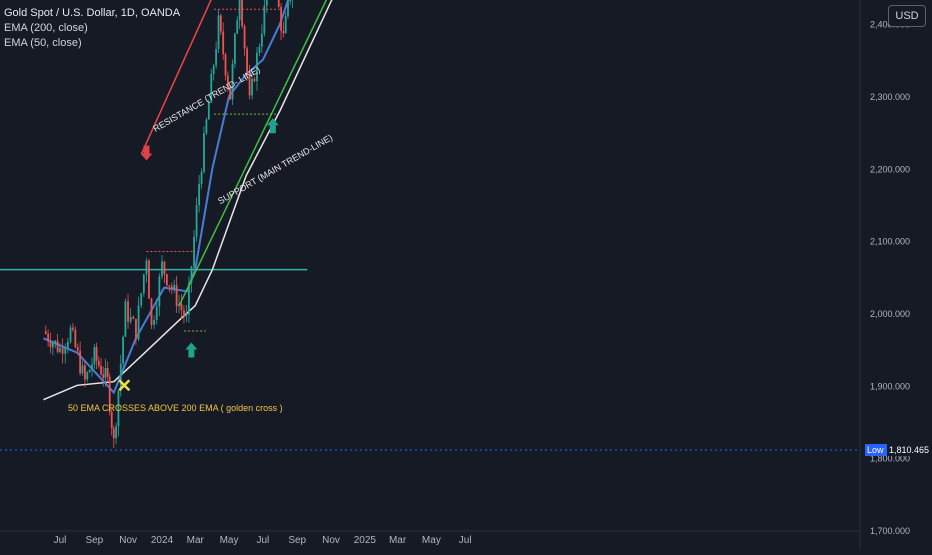 This screenshot has width=932, height=555. I want to click on x-tick-label-3: 2024, so click(162, 540).